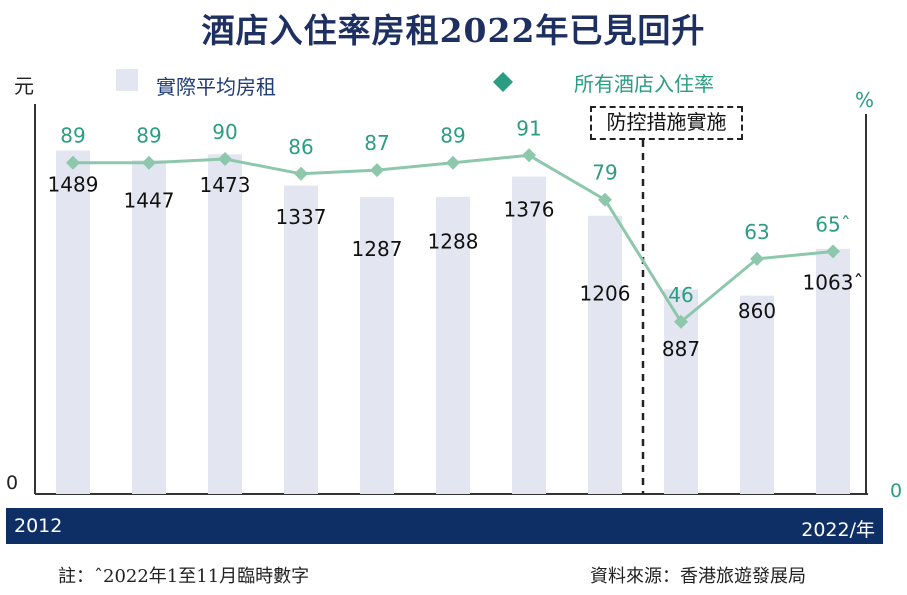 The width and height of the screenshot is (907, 595). I want to click on rent-label: 1473, so click(225, 185).